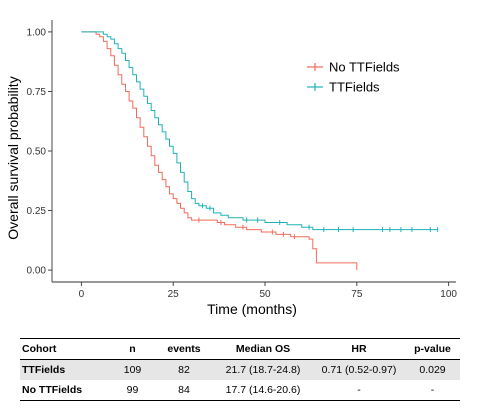 The width and height of the screenshot is (478, 411). What do you see at coordinates (65, 369) in the screenshot?
I see `cell-cohort: TTFields` at bounding box center [65, 369].